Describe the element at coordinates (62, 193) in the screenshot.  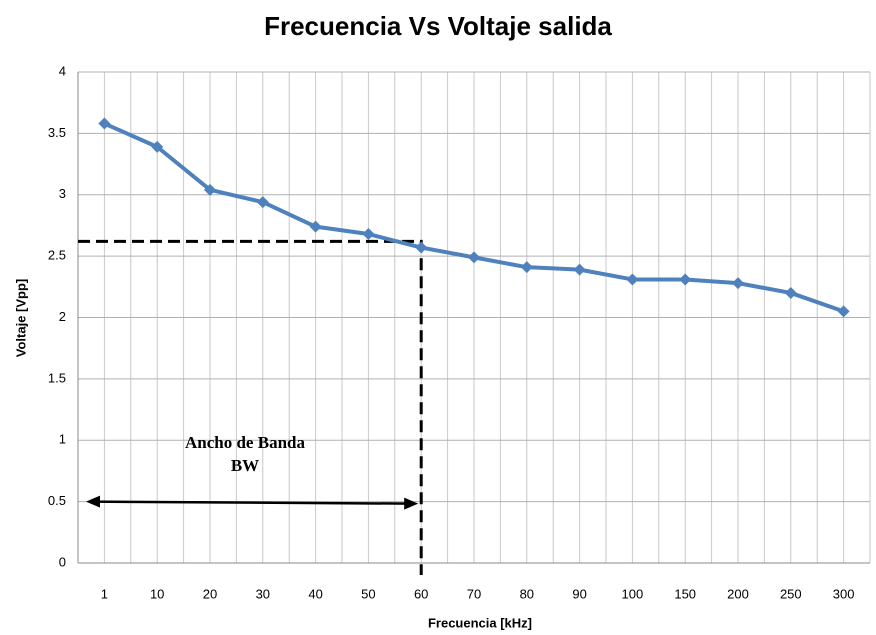
I see `y-tick-label: 3` at that location.